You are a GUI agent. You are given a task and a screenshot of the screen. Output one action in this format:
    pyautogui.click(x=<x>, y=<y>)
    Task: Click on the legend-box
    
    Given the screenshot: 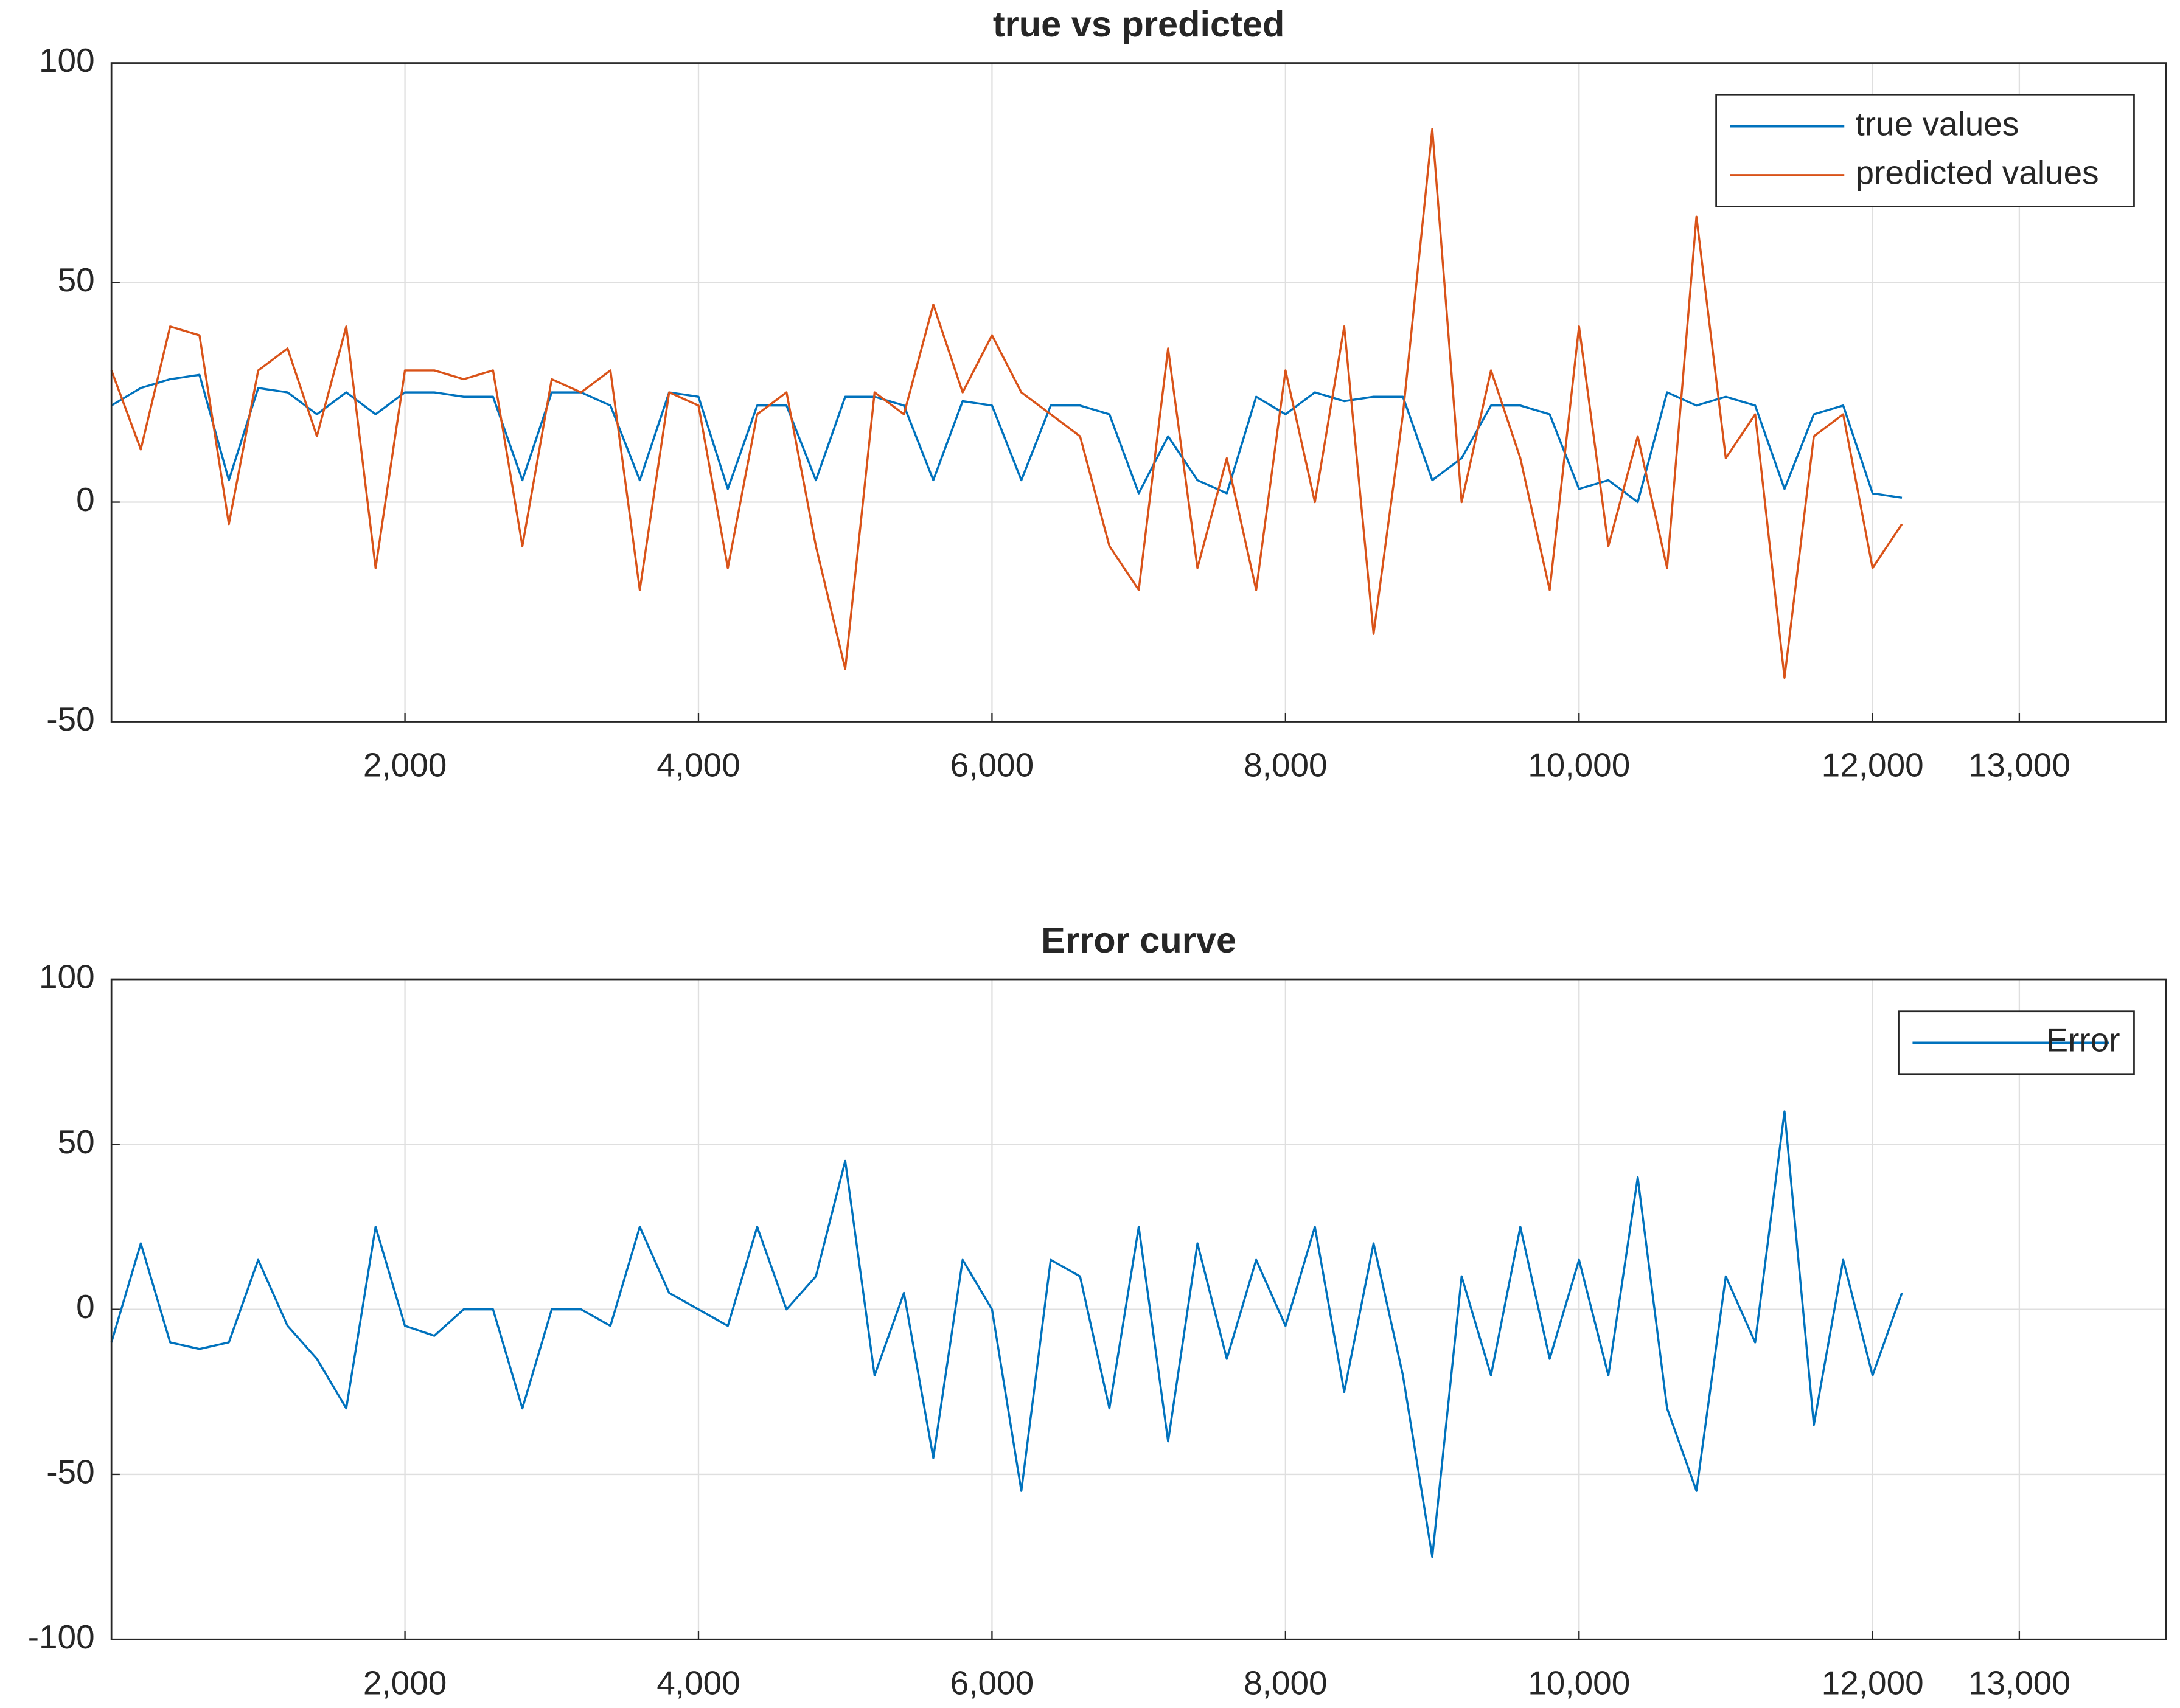 What is the action you would take?
    pyautogui.click(x=1925, y=150)
    